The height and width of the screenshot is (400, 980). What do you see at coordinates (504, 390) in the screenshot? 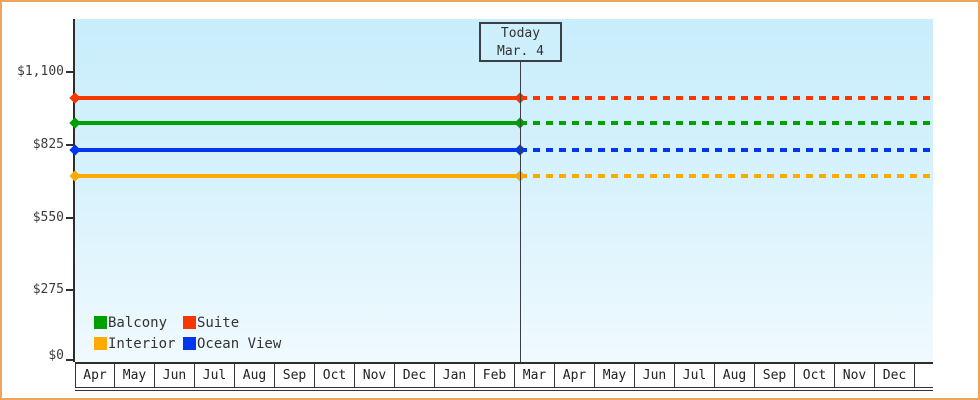
I see `x-axis-baseline` at bounding box center [504, 390].